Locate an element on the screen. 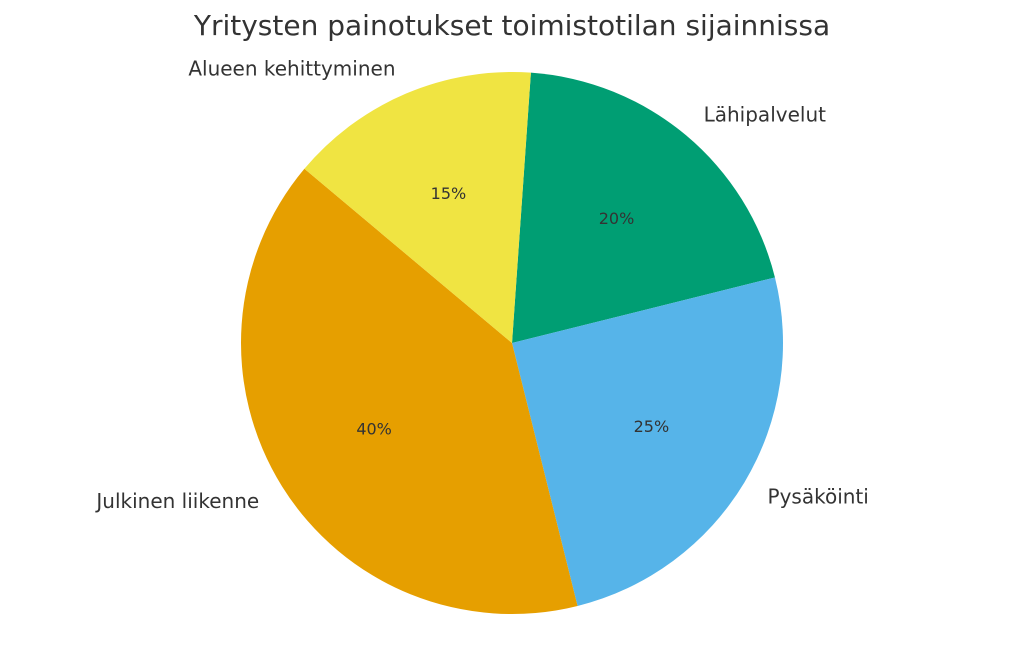  percent-label-julkinen-liikenne: 40% is located at coordinates (374, 429).